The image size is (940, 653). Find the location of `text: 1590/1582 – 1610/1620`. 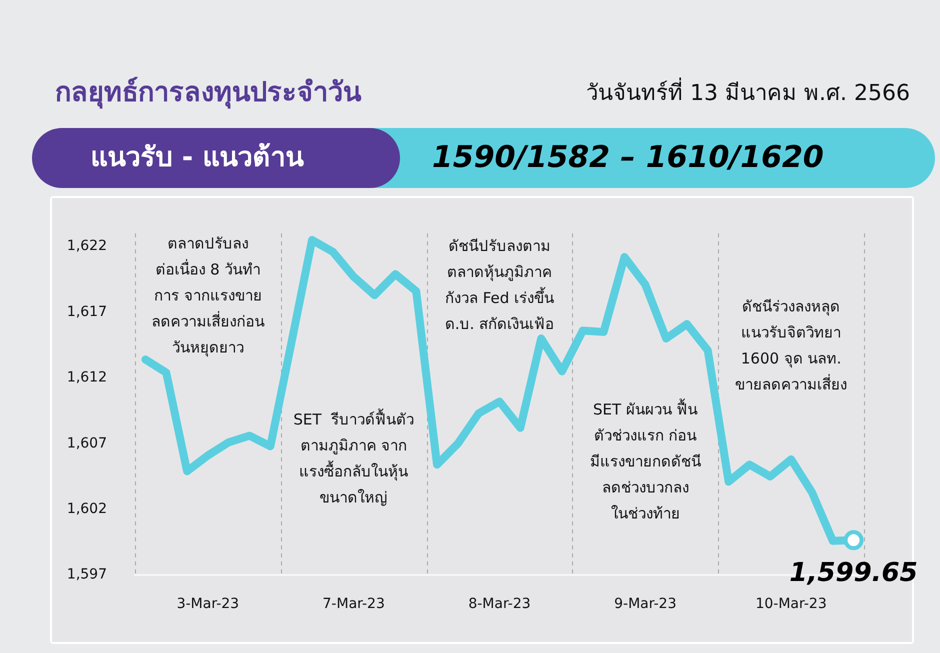

text: 1590/1582 – 1610/1620 is located at coordinates (628, 158).